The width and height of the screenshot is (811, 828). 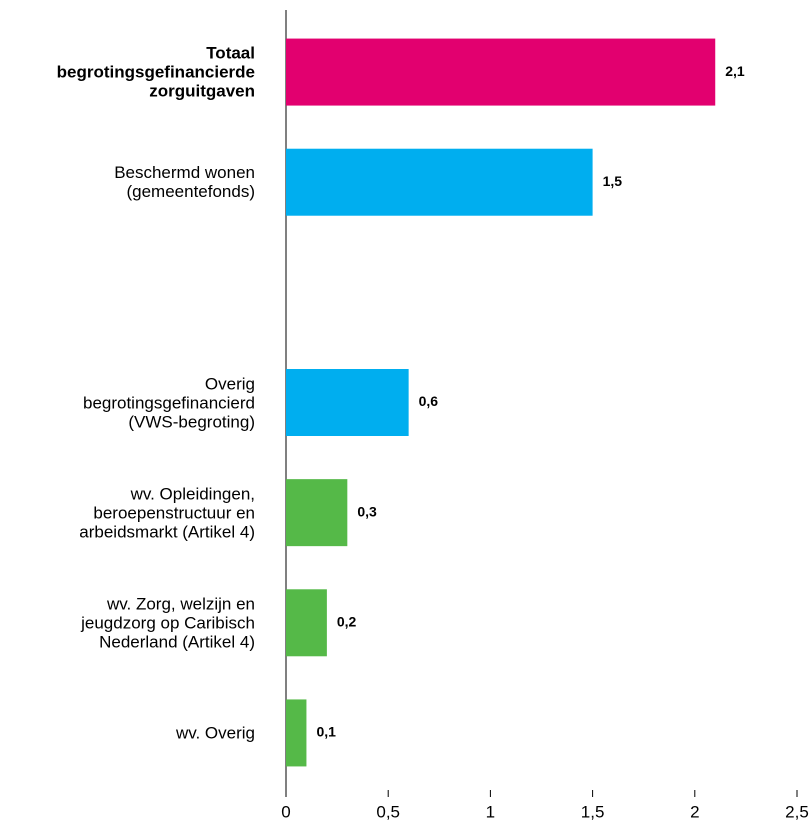 I want to click on x-tick-label: 2,5, so click(x=797, y=811).